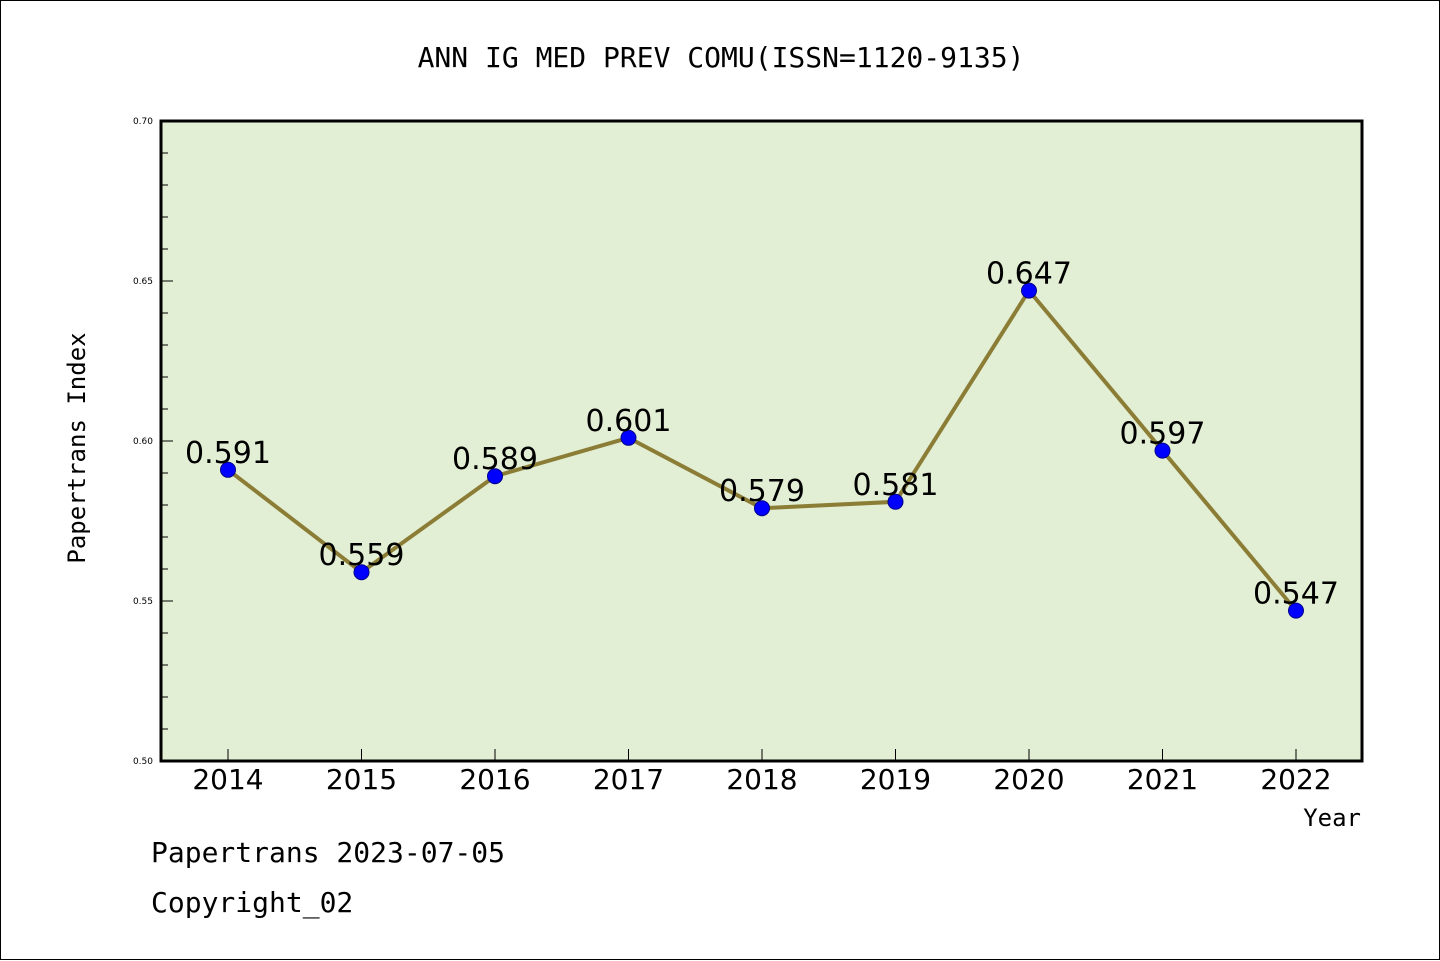  What do you see at coordinates (1162, 779) in the screenshot?
I see `x-tick-label: 2021` at bounding box center [1162, 779].